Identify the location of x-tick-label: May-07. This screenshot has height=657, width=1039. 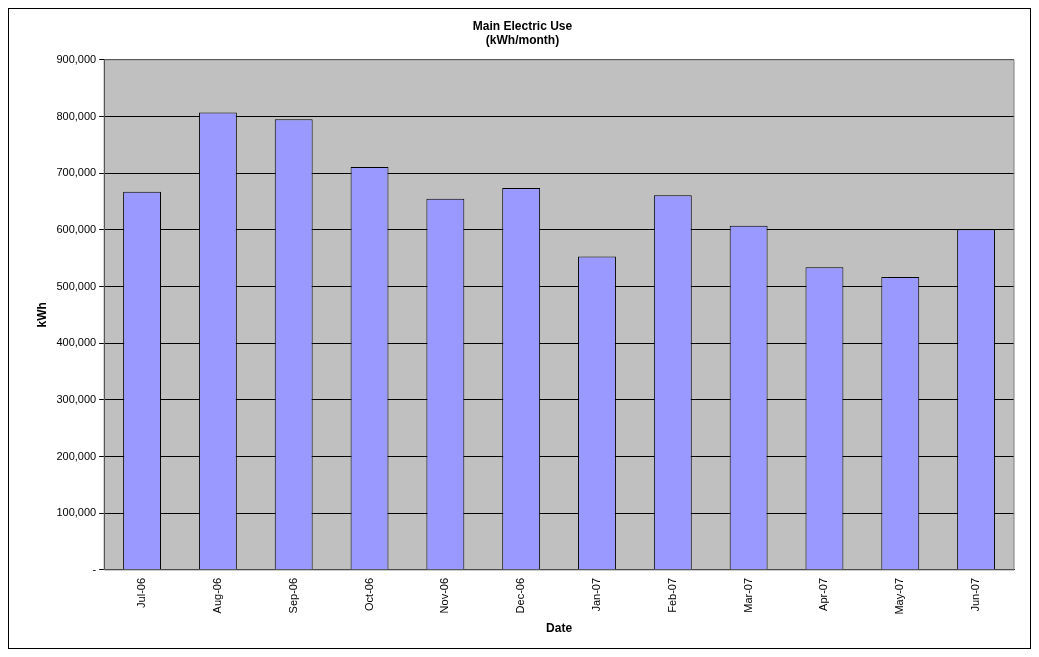
(899, 596).